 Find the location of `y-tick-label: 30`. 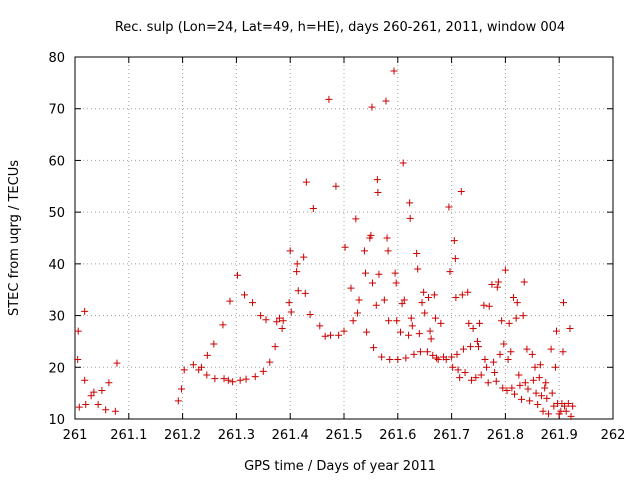

y-tick-label: 30 is located at coordinates (56, 317).